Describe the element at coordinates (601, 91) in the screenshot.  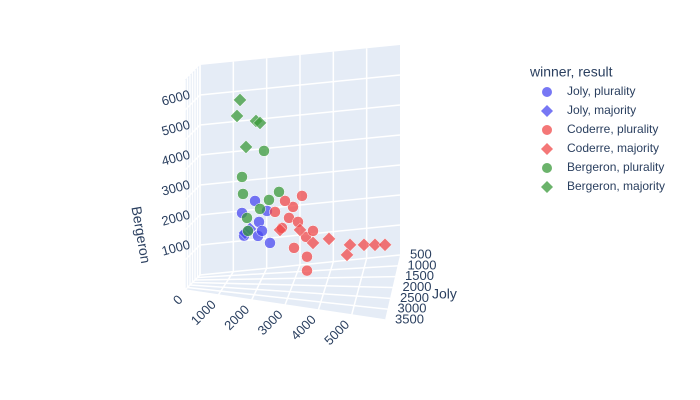
I see `legend-label: Joly, plurality` at that location.